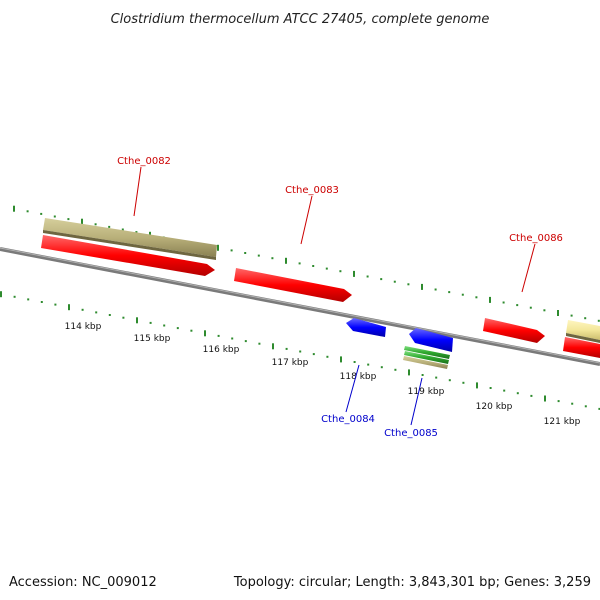  What do you see at coordinates (144, 161) in the screenshot?
I see `gene-label-cthe-0082: Cthe_0082` at bounding box center [144, 161].